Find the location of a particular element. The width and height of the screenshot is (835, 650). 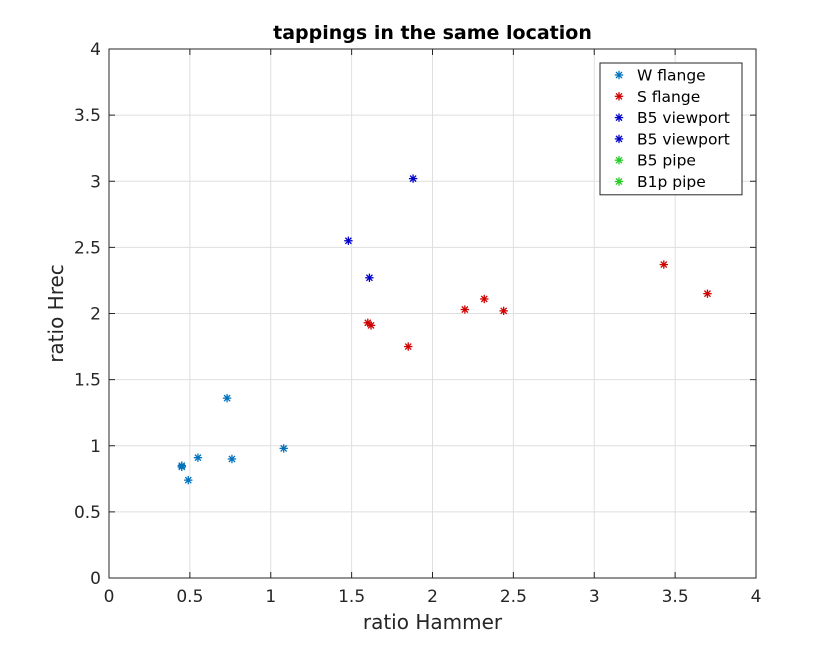

legend-label: W flange is located at coordinates (671, 76).